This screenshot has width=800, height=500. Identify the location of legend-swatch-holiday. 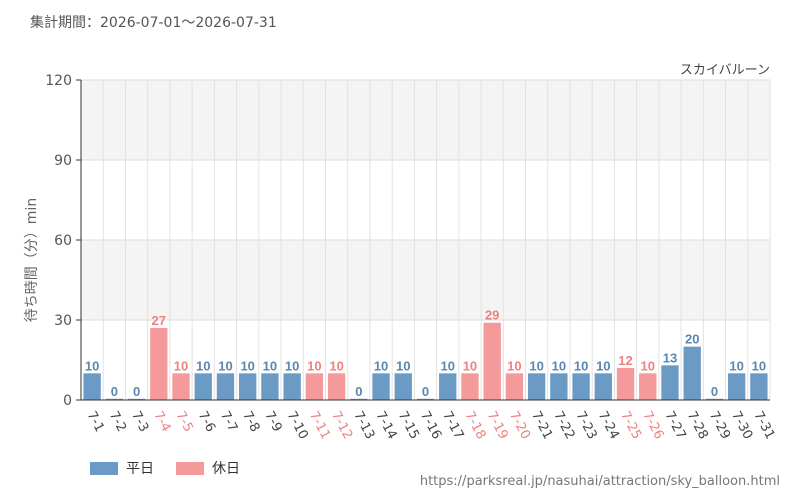
(190, 468).